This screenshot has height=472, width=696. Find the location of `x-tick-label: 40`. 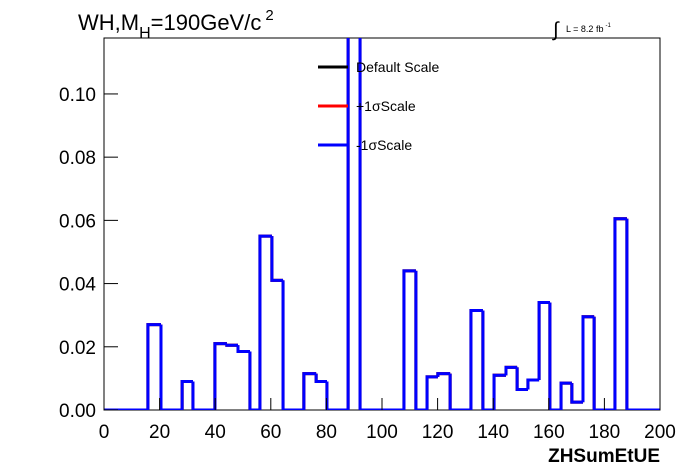

x-tick-label: 40 is located at coordinates (215, 432).